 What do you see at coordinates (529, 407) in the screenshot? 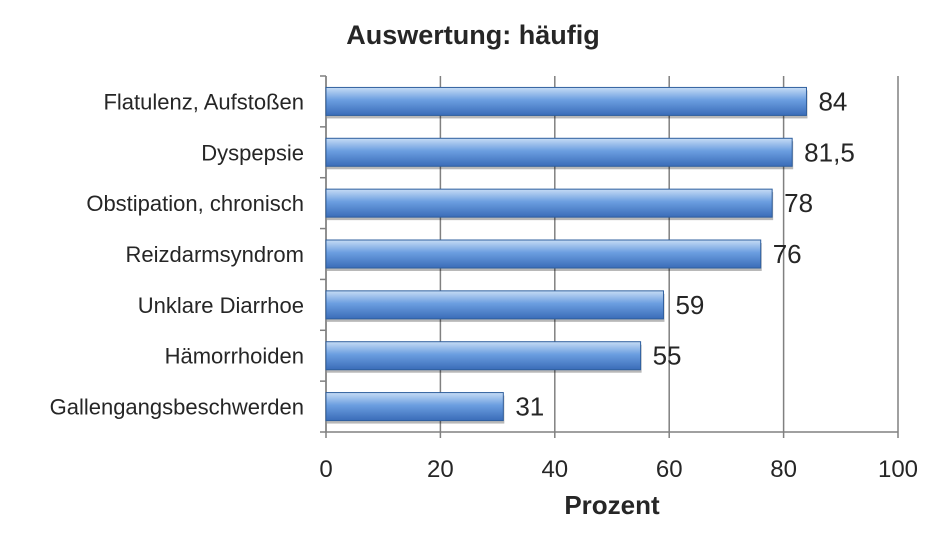
I see `data-label-7: 31` at bounding box center [529, 407].